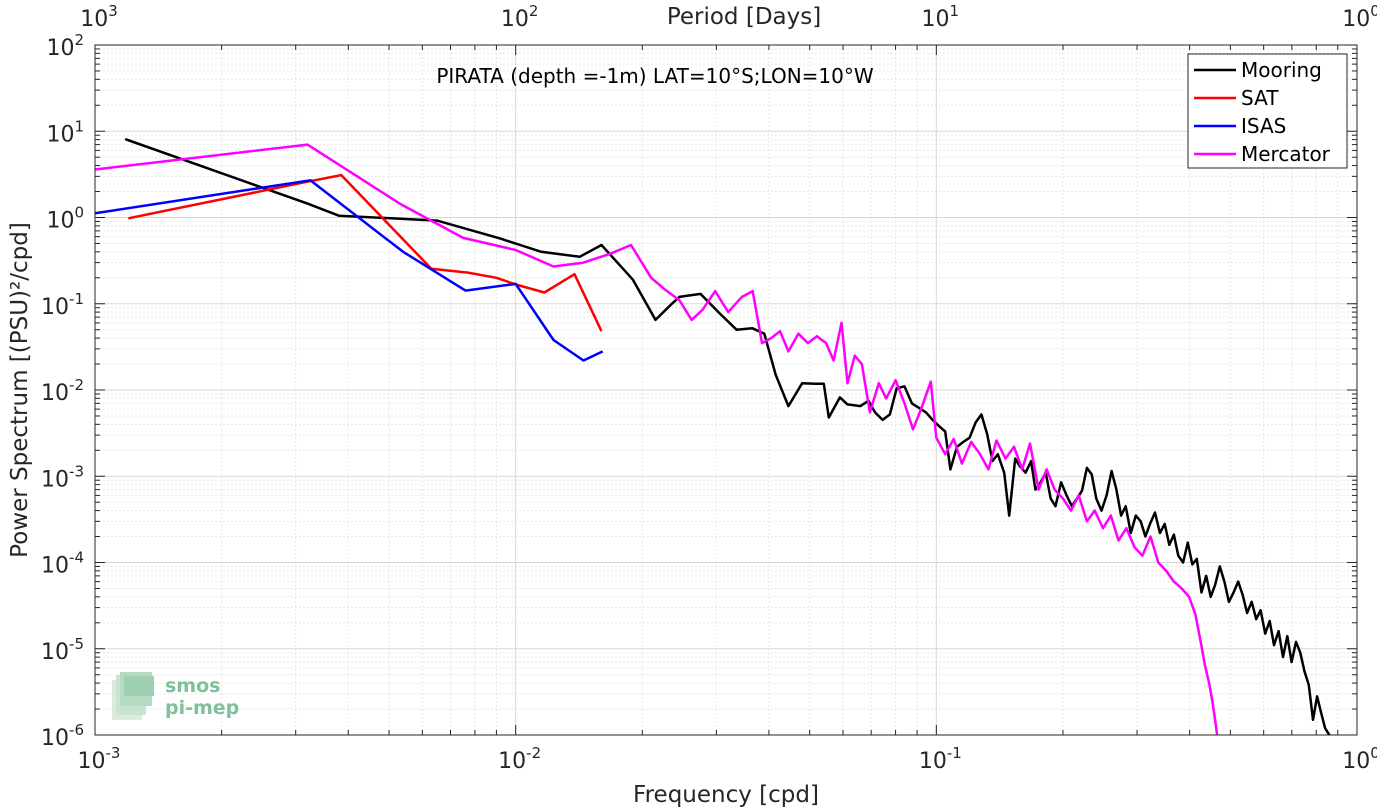 This screenshot has height=809, width=1377. Describe the element at coordinates (65, 132) in the screenshot. I see `y-tick-label: 10¹` at that location.